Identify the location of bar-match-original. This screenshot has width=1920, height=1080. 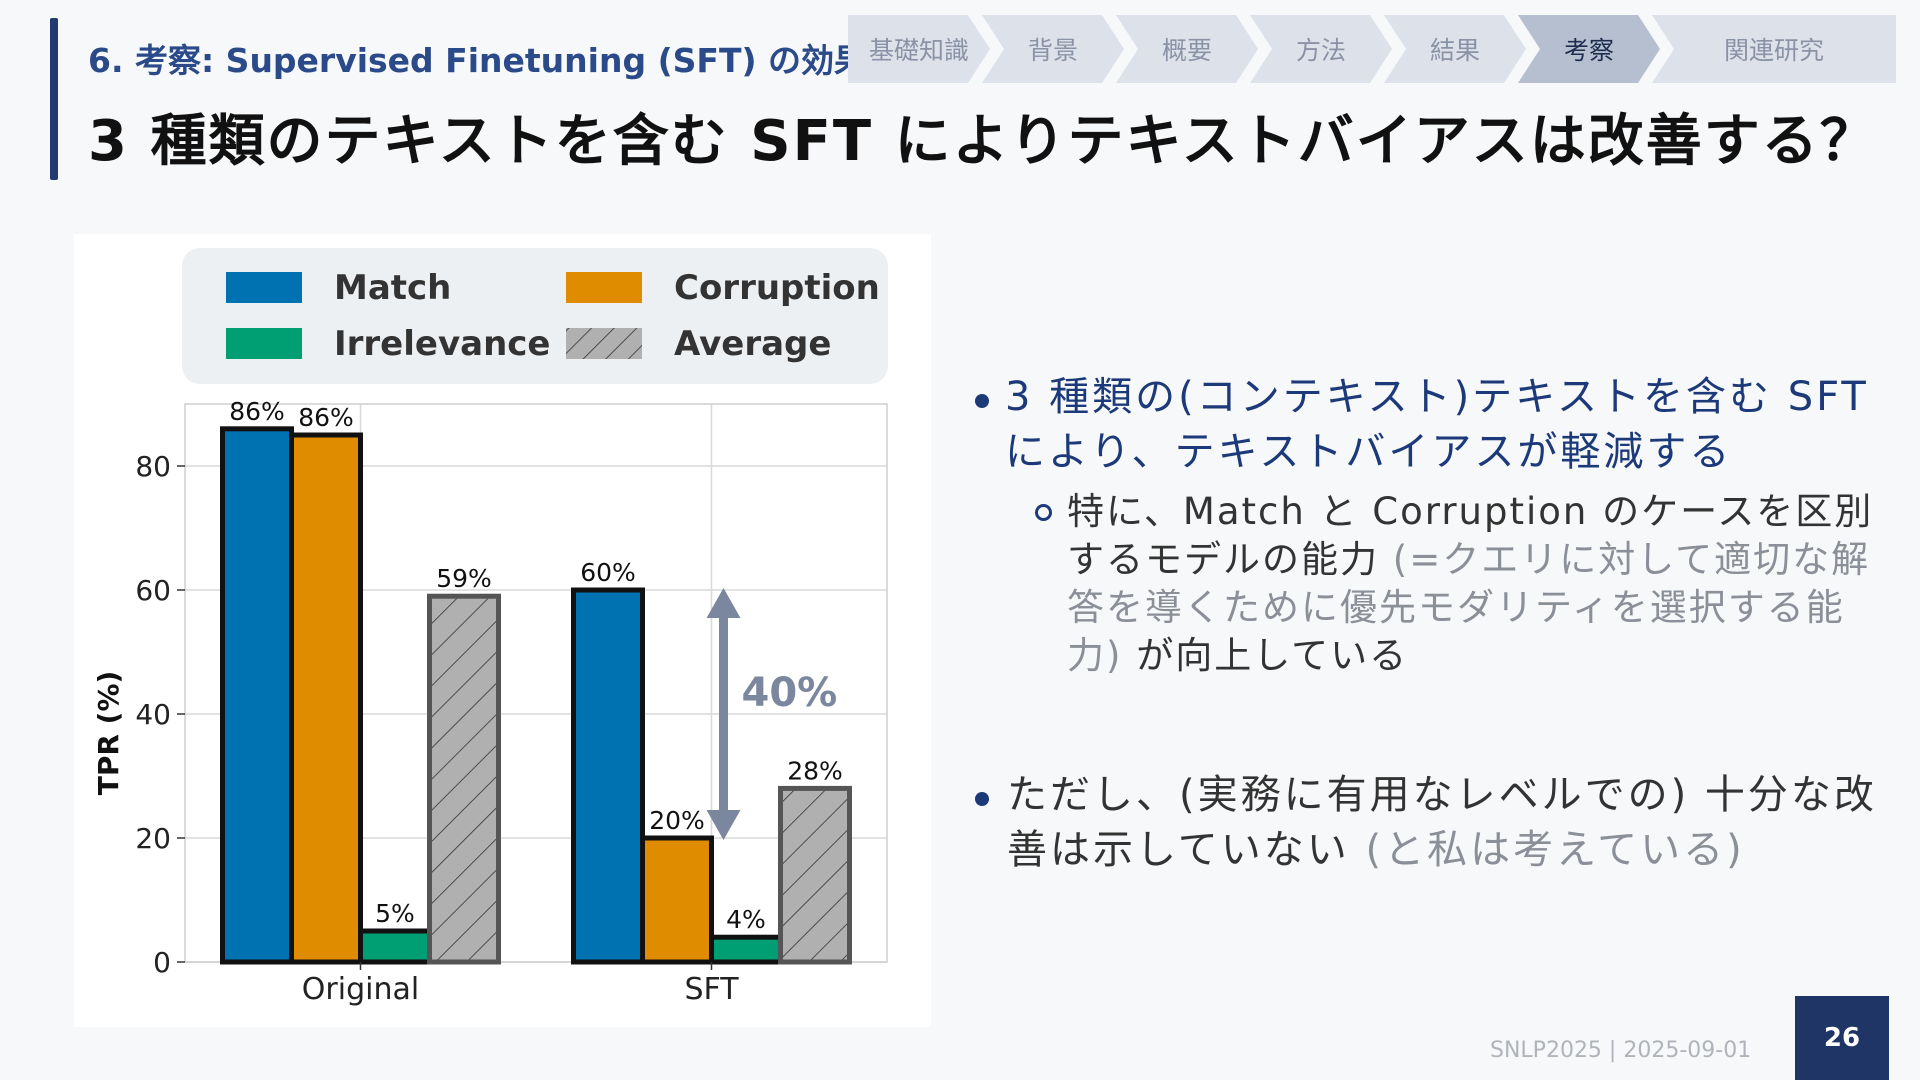
(257, 695).